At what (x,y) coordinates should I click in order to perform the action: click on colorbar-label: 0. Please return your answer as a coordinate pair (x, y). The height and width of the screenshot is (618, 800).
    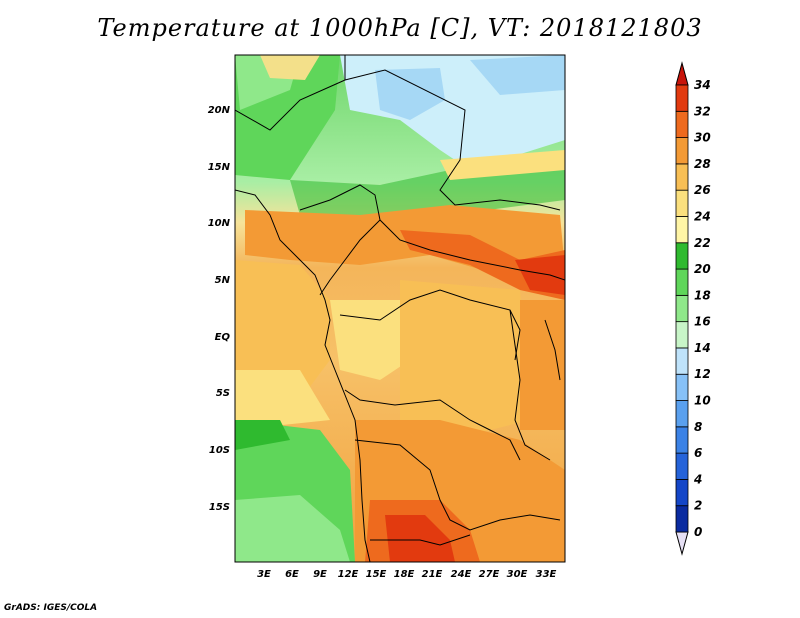
    Looking at the image, I should click on (698, 532).